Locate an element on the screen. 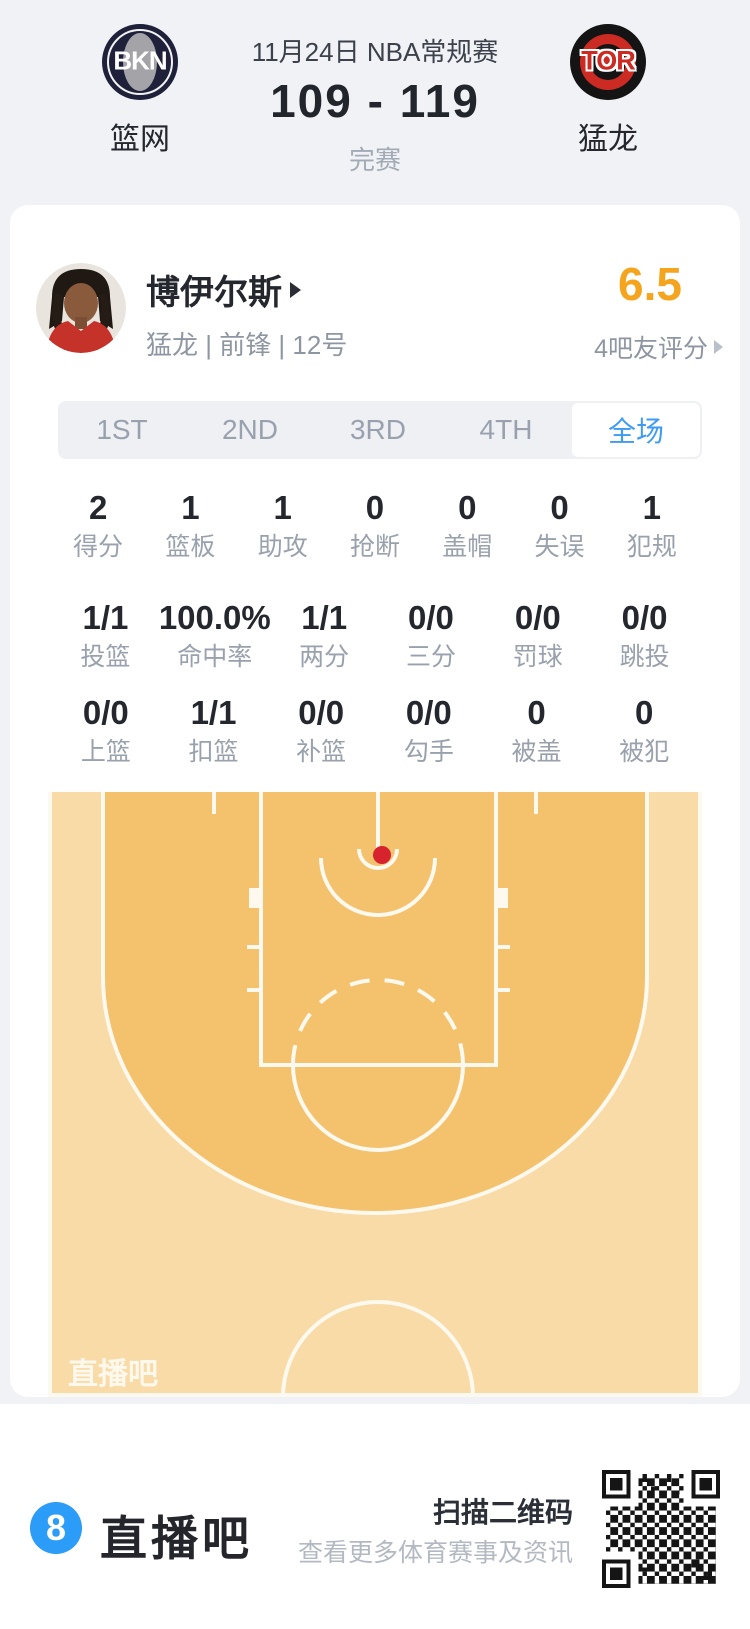 This screenshot has width=750, height=1629. tab-3rd: 3RD is located at coordinates (377, 429).